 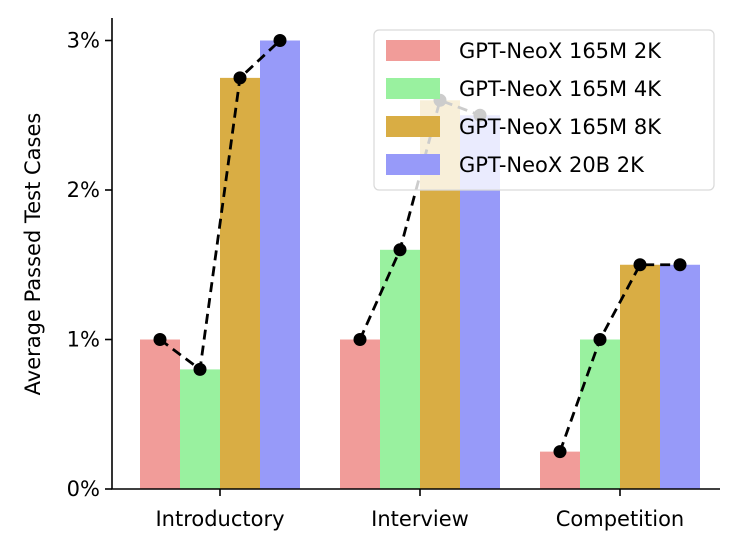 I want to click on point-interview-gpt-neox-165m-4k, so click(x=400, y=250).